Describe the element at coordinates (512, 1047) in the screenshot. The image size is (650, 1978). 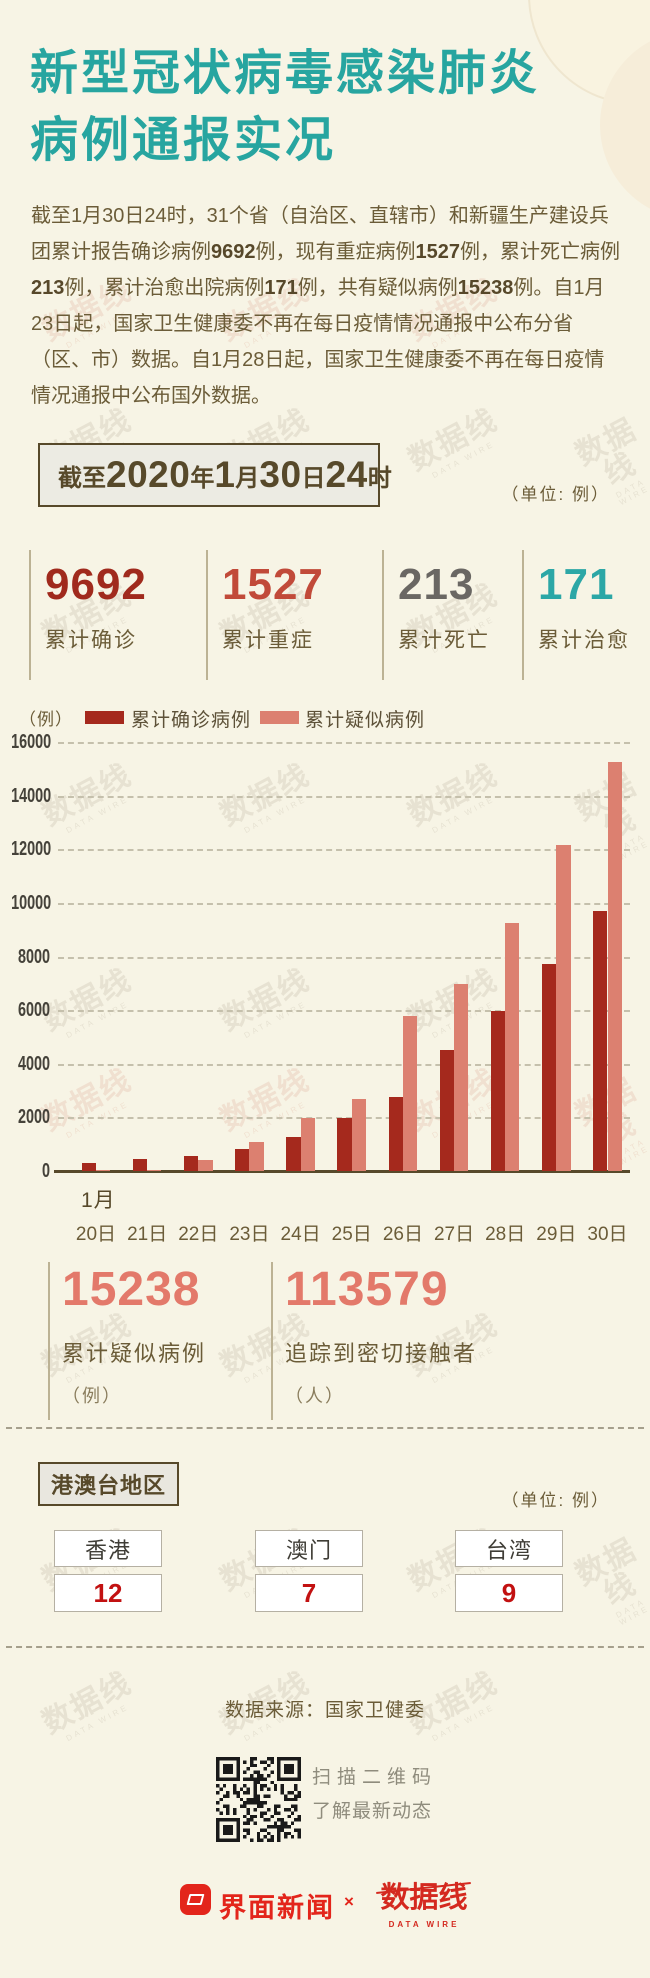
I see `bar-累计疑似病例-28日` at that location.